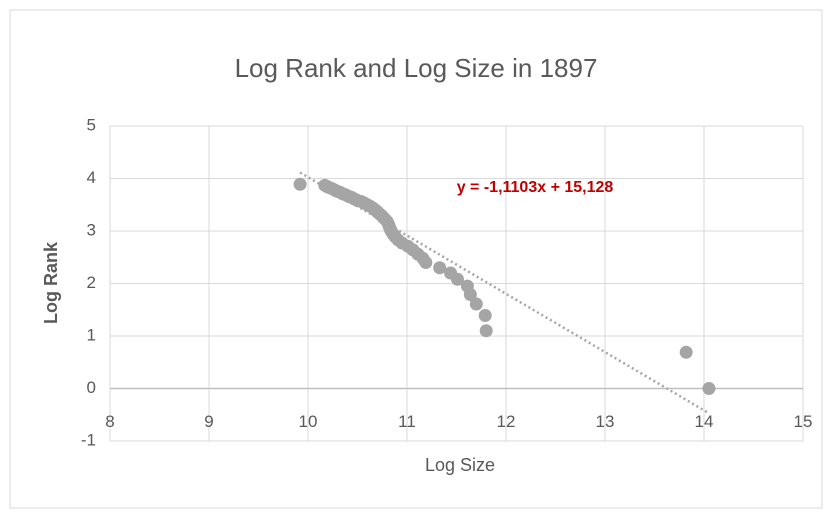 This screenshot has width=833, height=517. Describe the element at coordinates (535, 187) in the screenshot. I see `trendline-label: y = -1,1103x + 15,128` at that location.